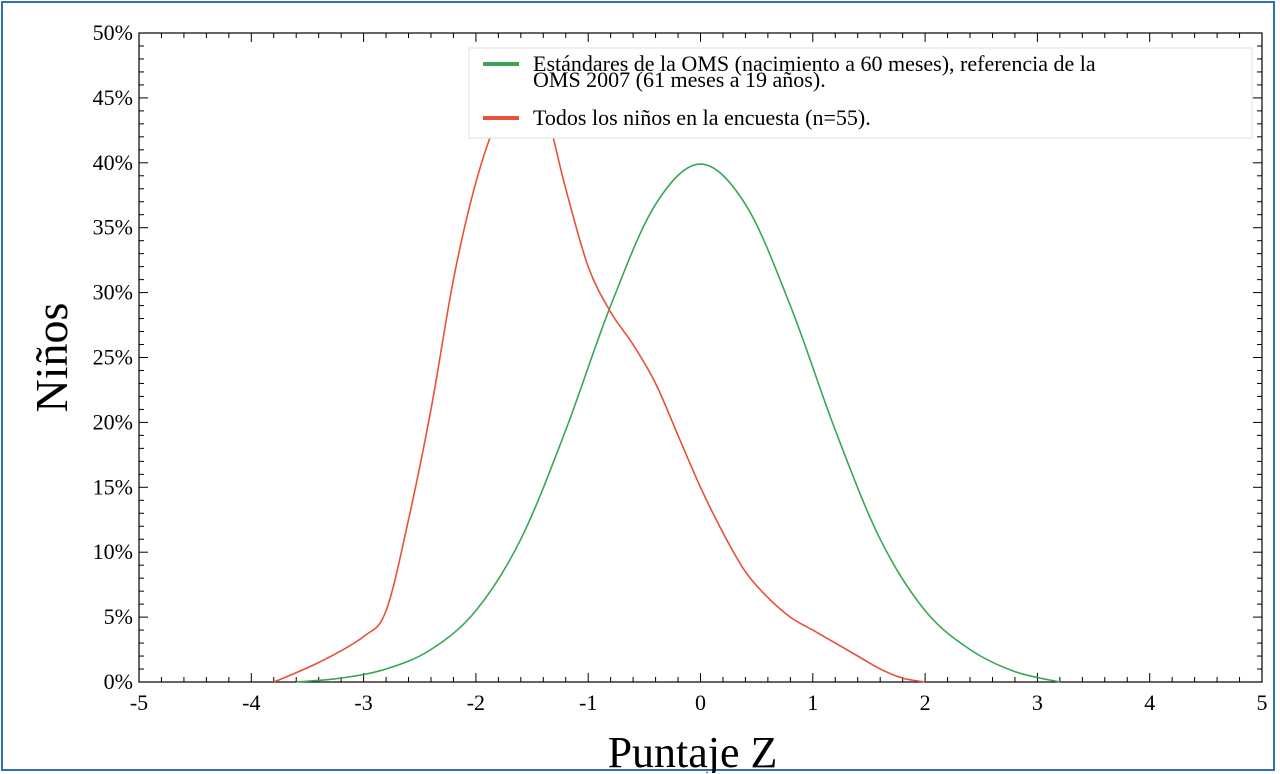 Image resolution: width=1280 pixels, height=774 pixels. I want to click on y-tick-label: 50%, so click(113, 32).